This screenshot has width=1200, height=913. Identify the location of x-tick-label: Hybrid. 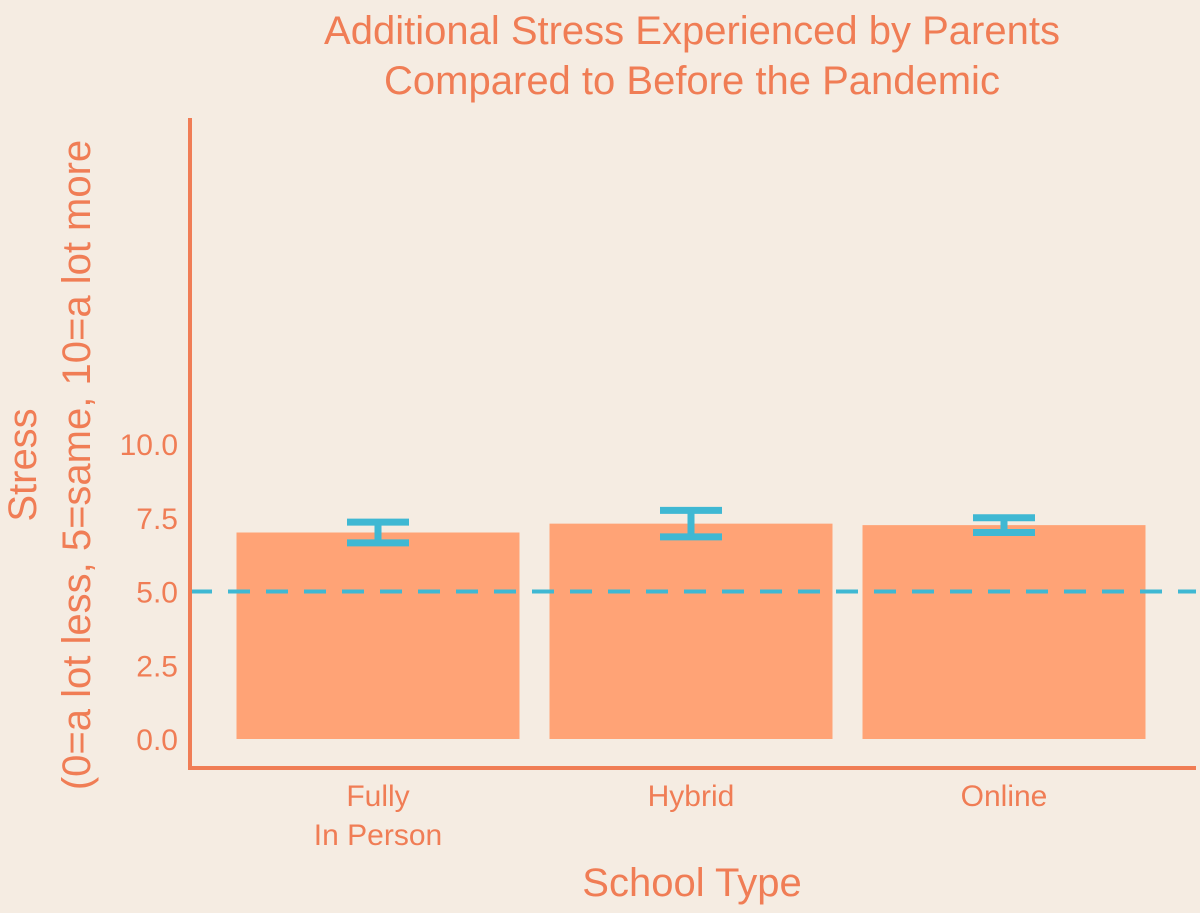
(691, 796).